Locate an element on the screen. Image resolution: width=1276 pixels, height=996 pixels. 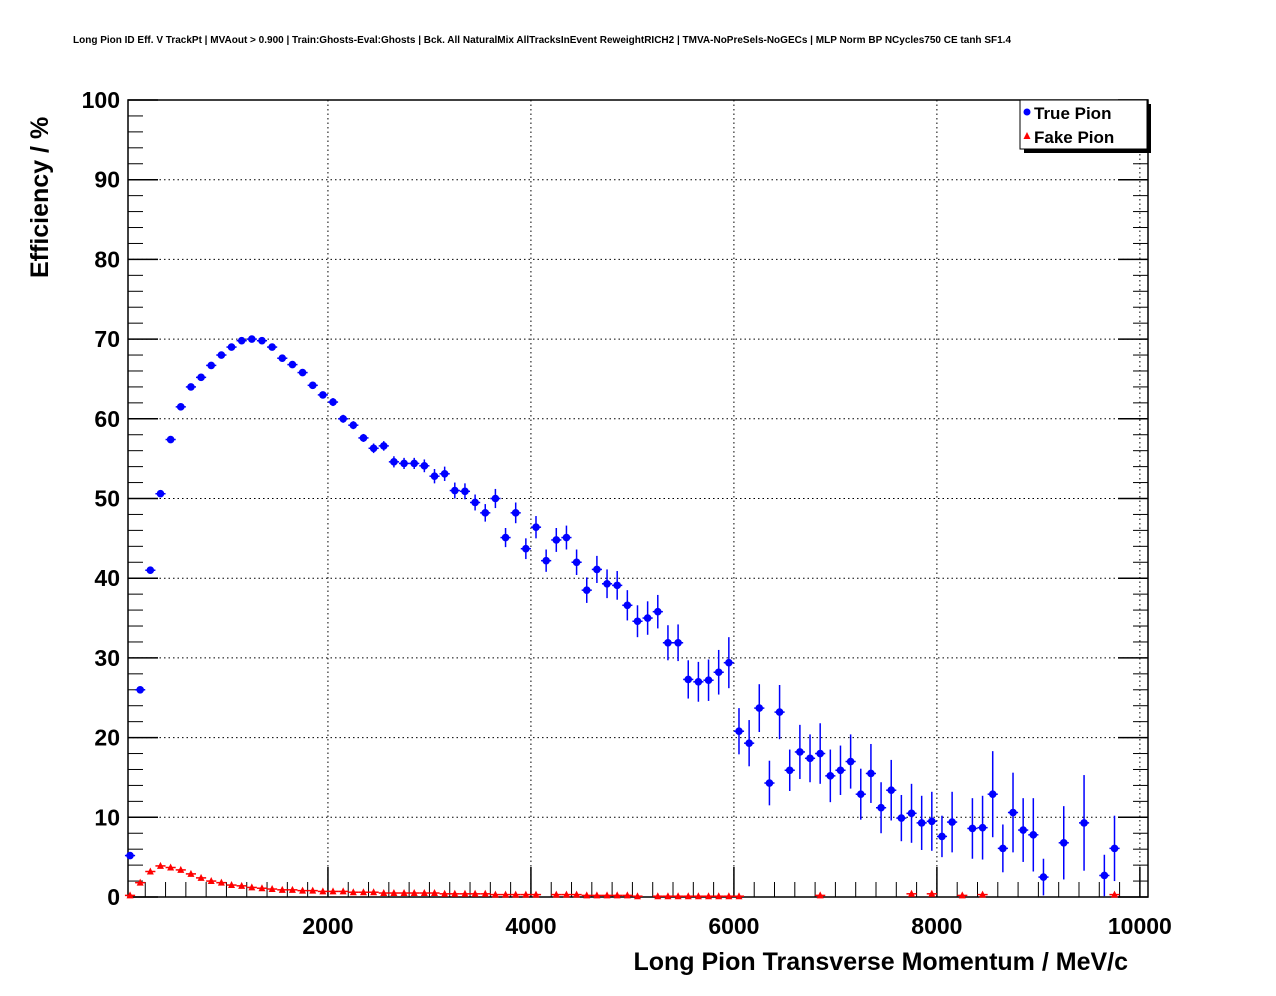
y-tick-label: 70 is located at coordinates (107, 339).